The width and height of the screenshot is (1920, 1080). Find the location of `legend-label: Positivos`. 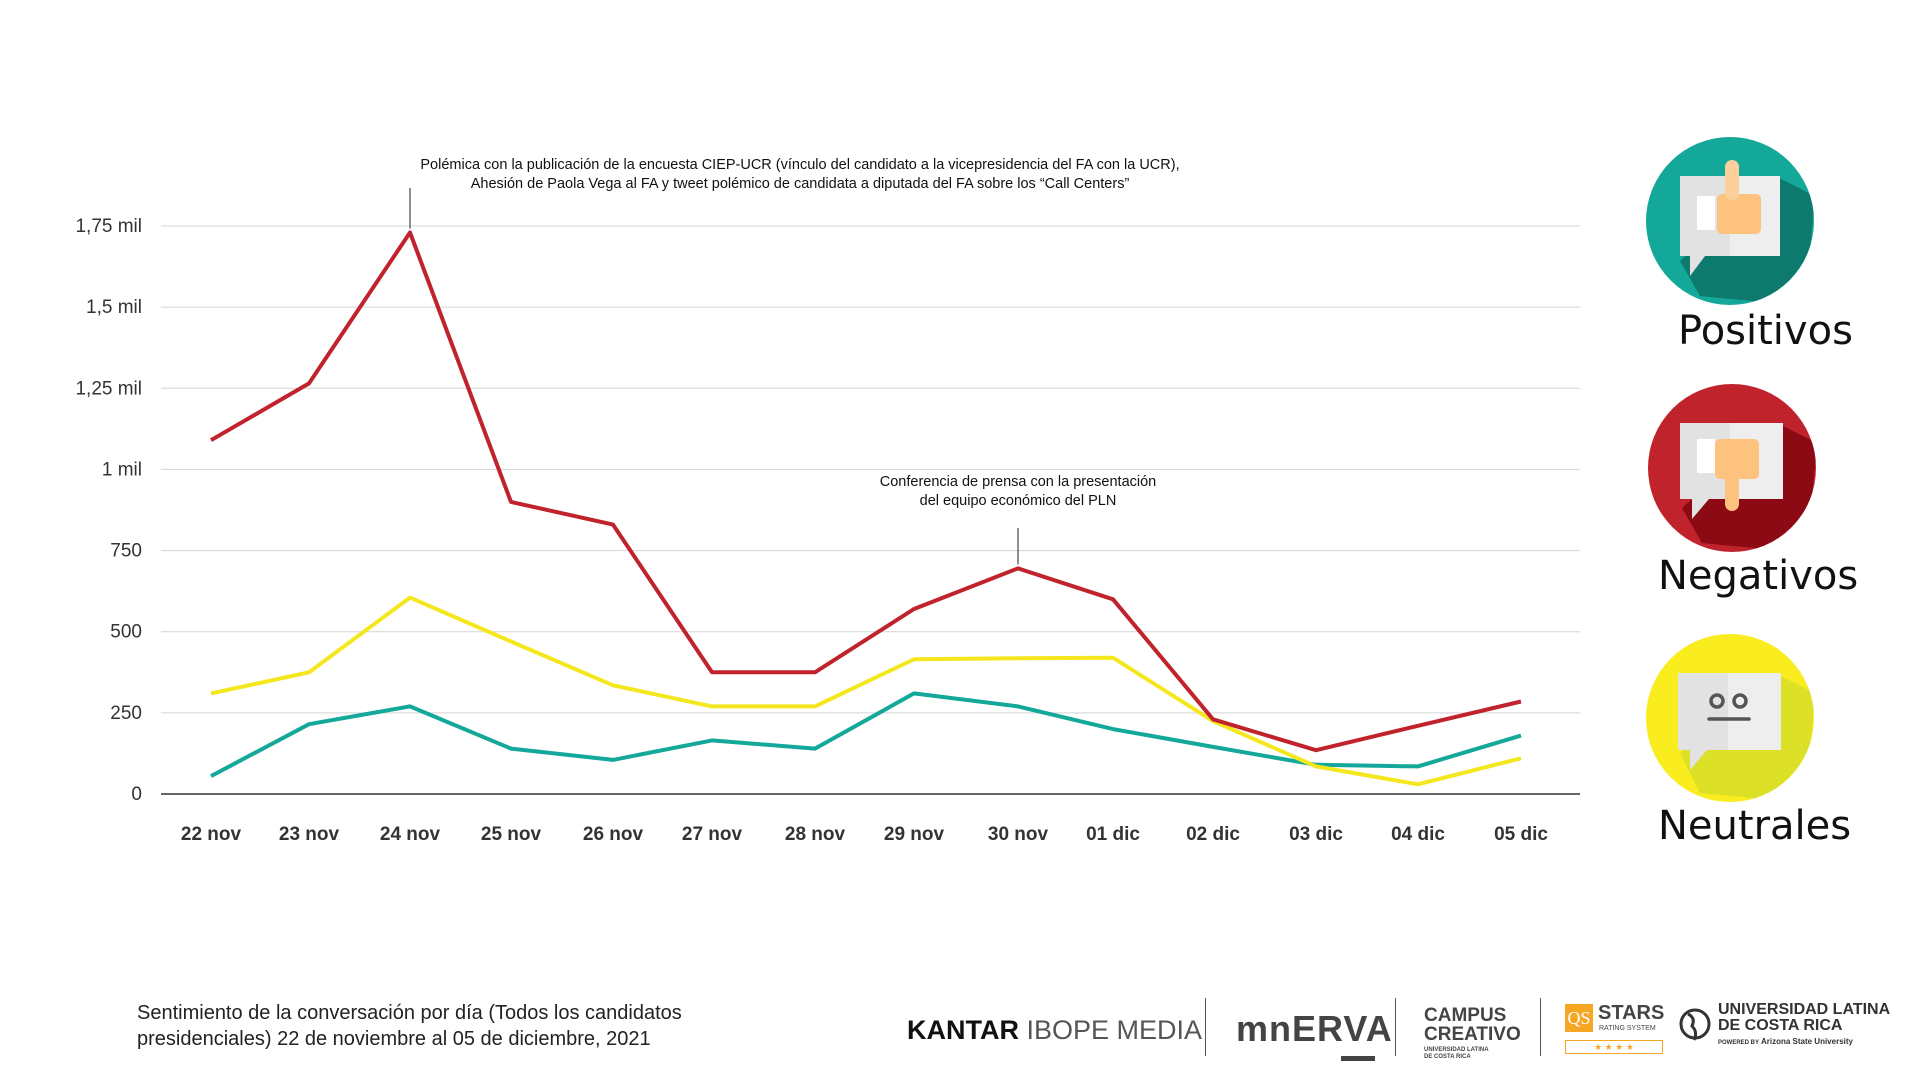

legend-label: Positivos is located at coordinates (1765, 331).